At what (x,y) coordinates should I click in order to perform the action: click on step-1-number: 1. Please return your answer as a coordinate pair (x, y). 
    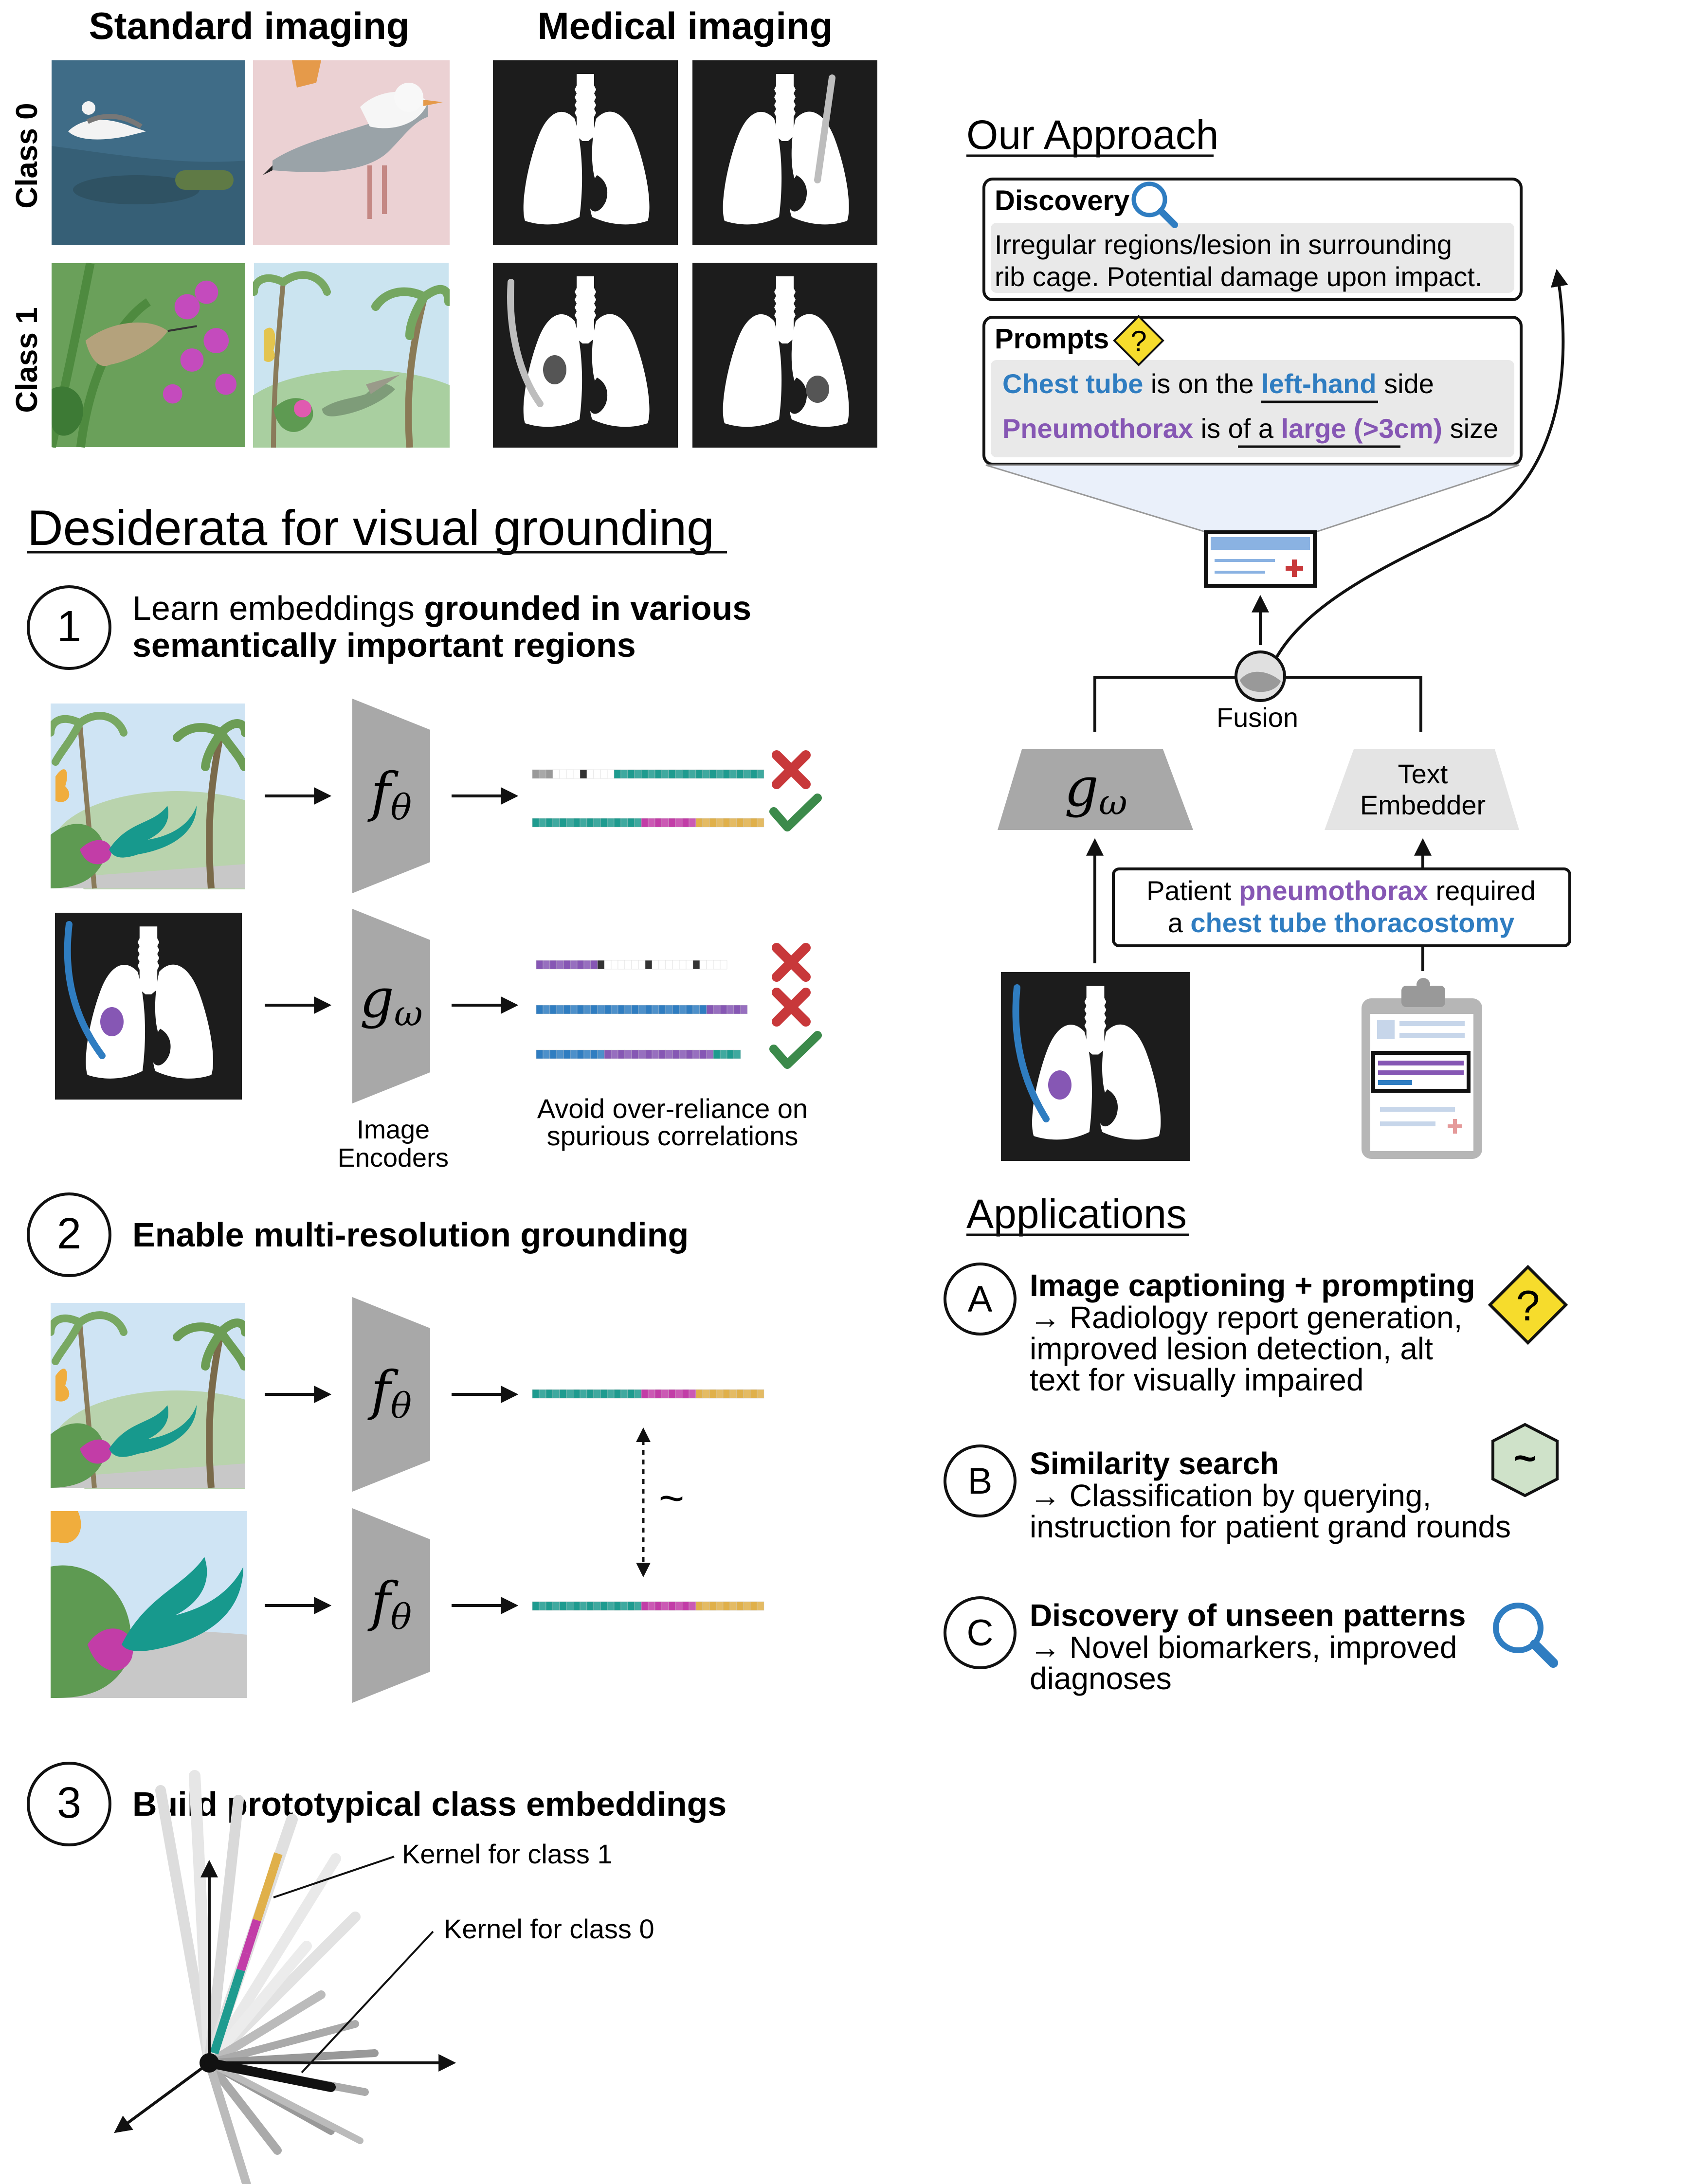
    Looking at the image, I should click on (69, 626).